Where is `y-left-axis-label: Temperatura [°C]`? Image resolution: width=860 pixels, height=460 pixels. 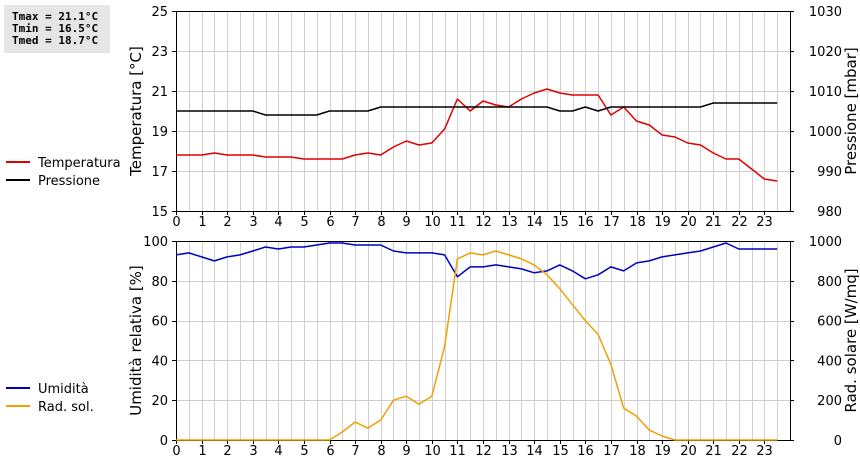
y-left-axis-label: Temperatura [°C] is located at coordinates (136, 111).